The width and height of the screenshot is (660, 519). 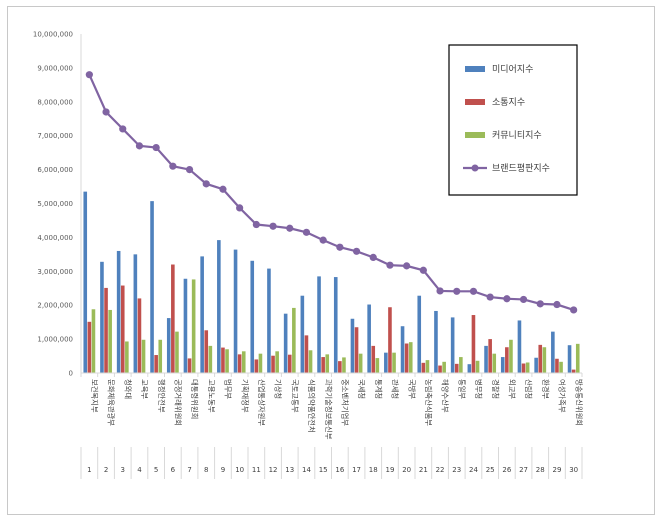 What do you see at coordinates (55, 340) in the screenshot?
I see `y-tick-label: 1,000,000` at bounding box center [55, 340].